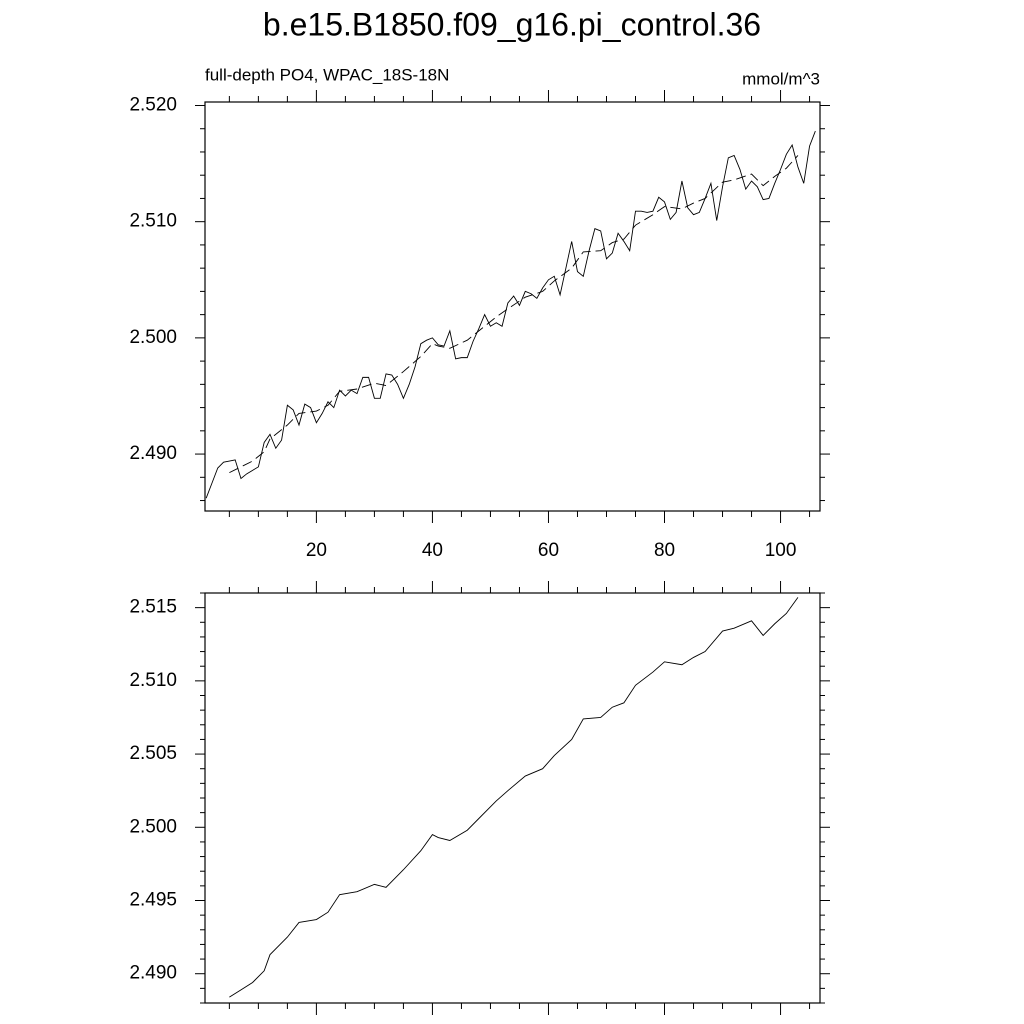 The height and width of the screenshot is (1024, 1024). Describe the element at coordinates (548, 550) in the screenshot. I see `x-tick-label: 60` at that location.